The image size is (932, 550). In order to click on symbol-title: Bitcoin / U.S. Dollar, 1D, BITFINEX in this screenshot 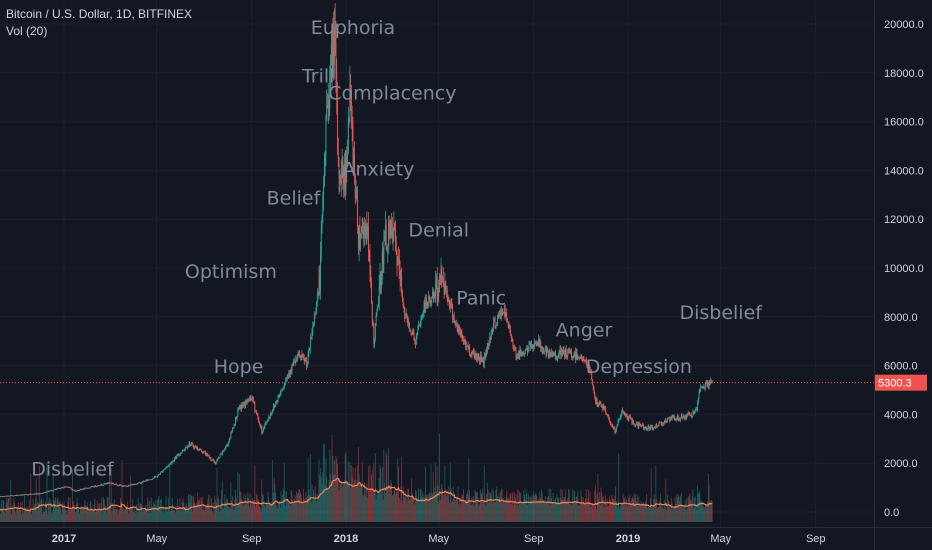, I will do `click(99, 14)`.